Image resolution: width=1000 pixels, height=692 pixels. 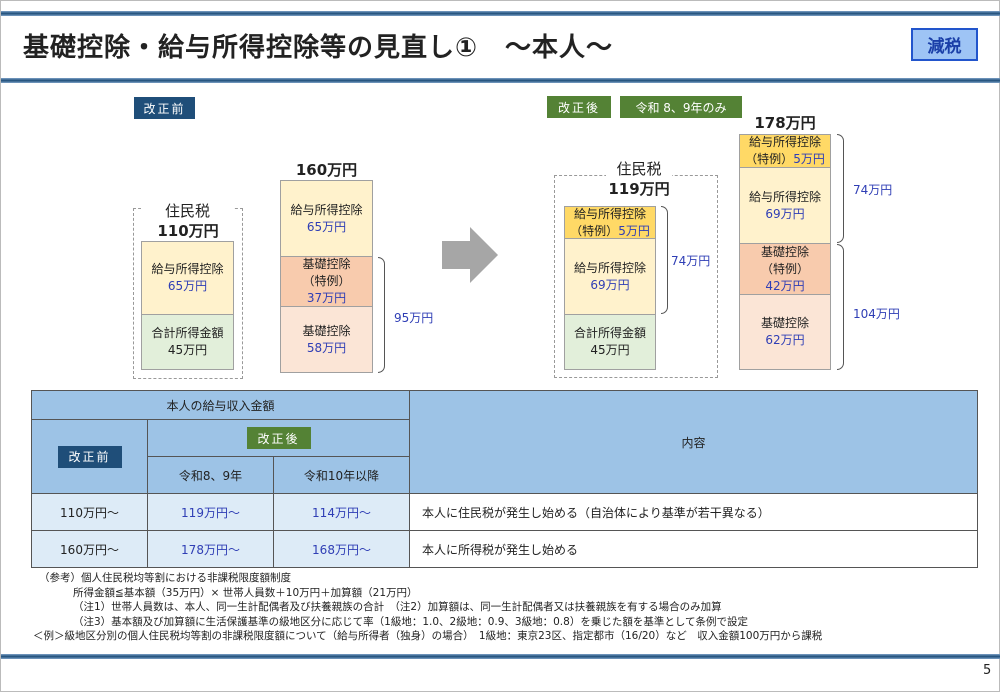 I want to click on page-number: 5, so click(x=987, y=670).